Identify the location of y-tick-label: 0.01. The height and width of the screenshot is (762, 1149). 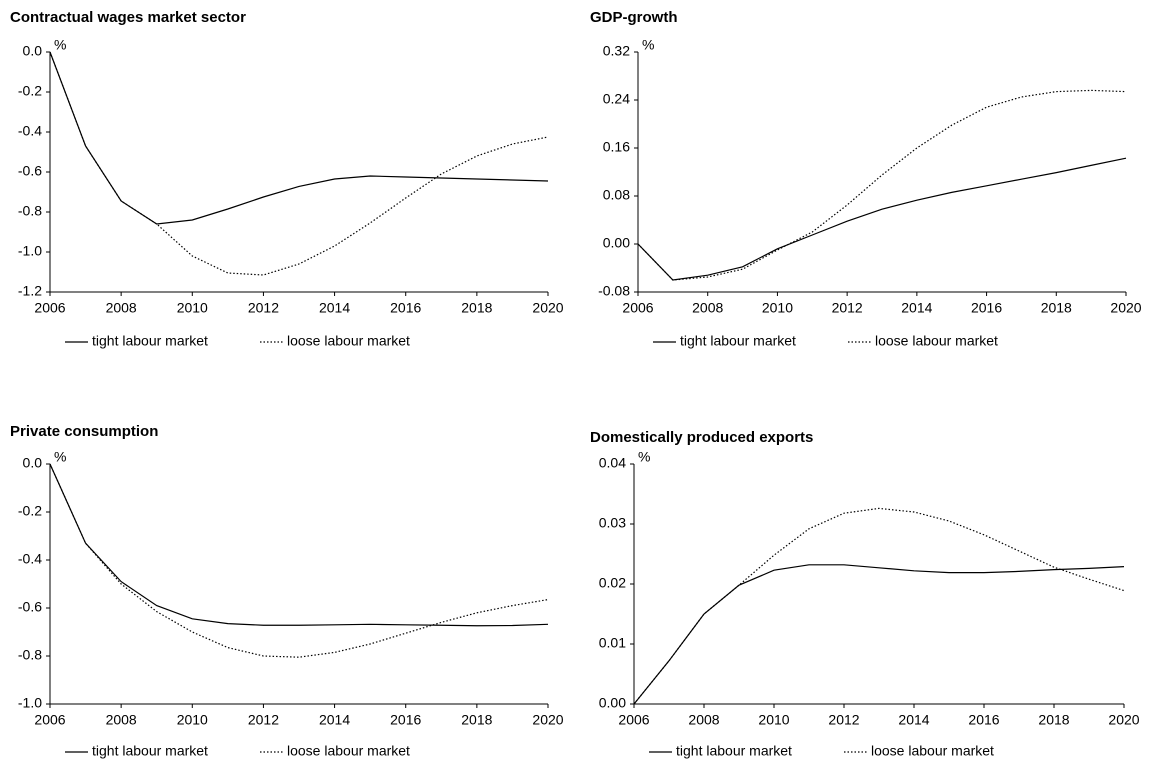
(612, 643).